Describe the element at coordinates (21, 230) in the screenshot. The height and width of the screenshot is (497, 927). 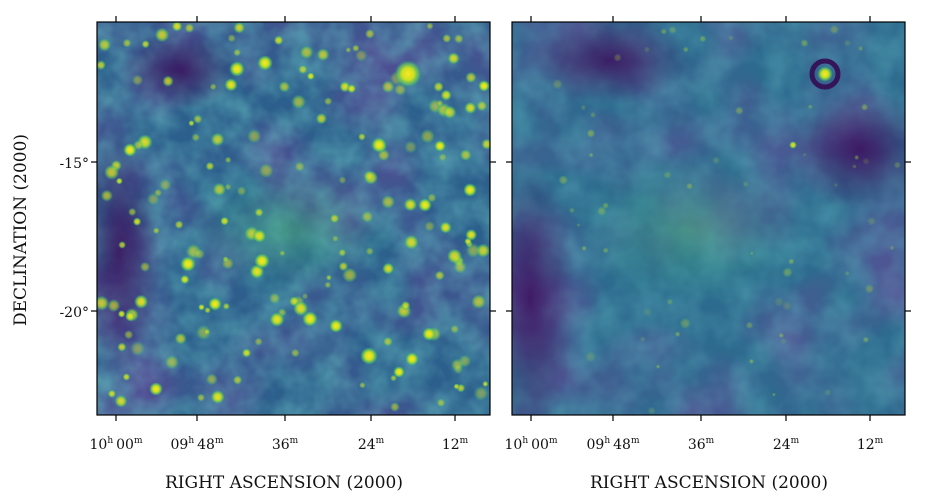
I see `y-axis-label: DECLINATION (2000)` at that location.